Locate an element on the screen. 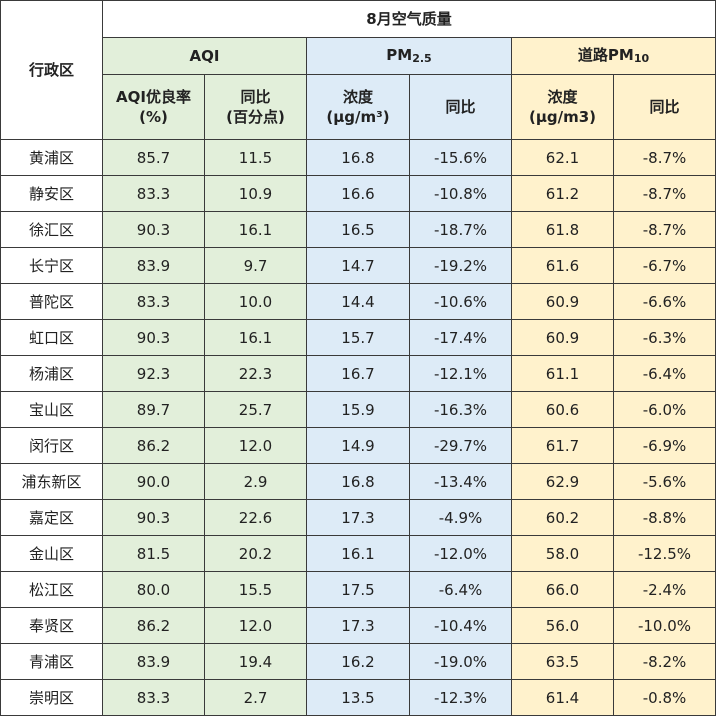  subheader-road-conc-line1: 浓度 is located at coordinates (562, 97).